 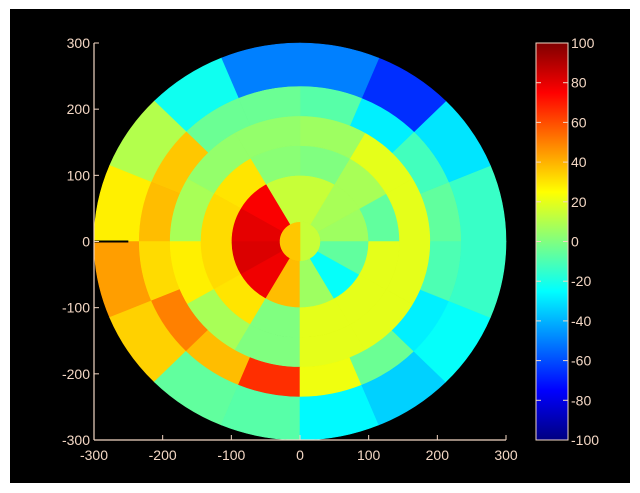 What do you see at coordinates (575, 242) in the screenshot?
I see `colorbar-tick-label: 0` at bounding box center [575, 242].